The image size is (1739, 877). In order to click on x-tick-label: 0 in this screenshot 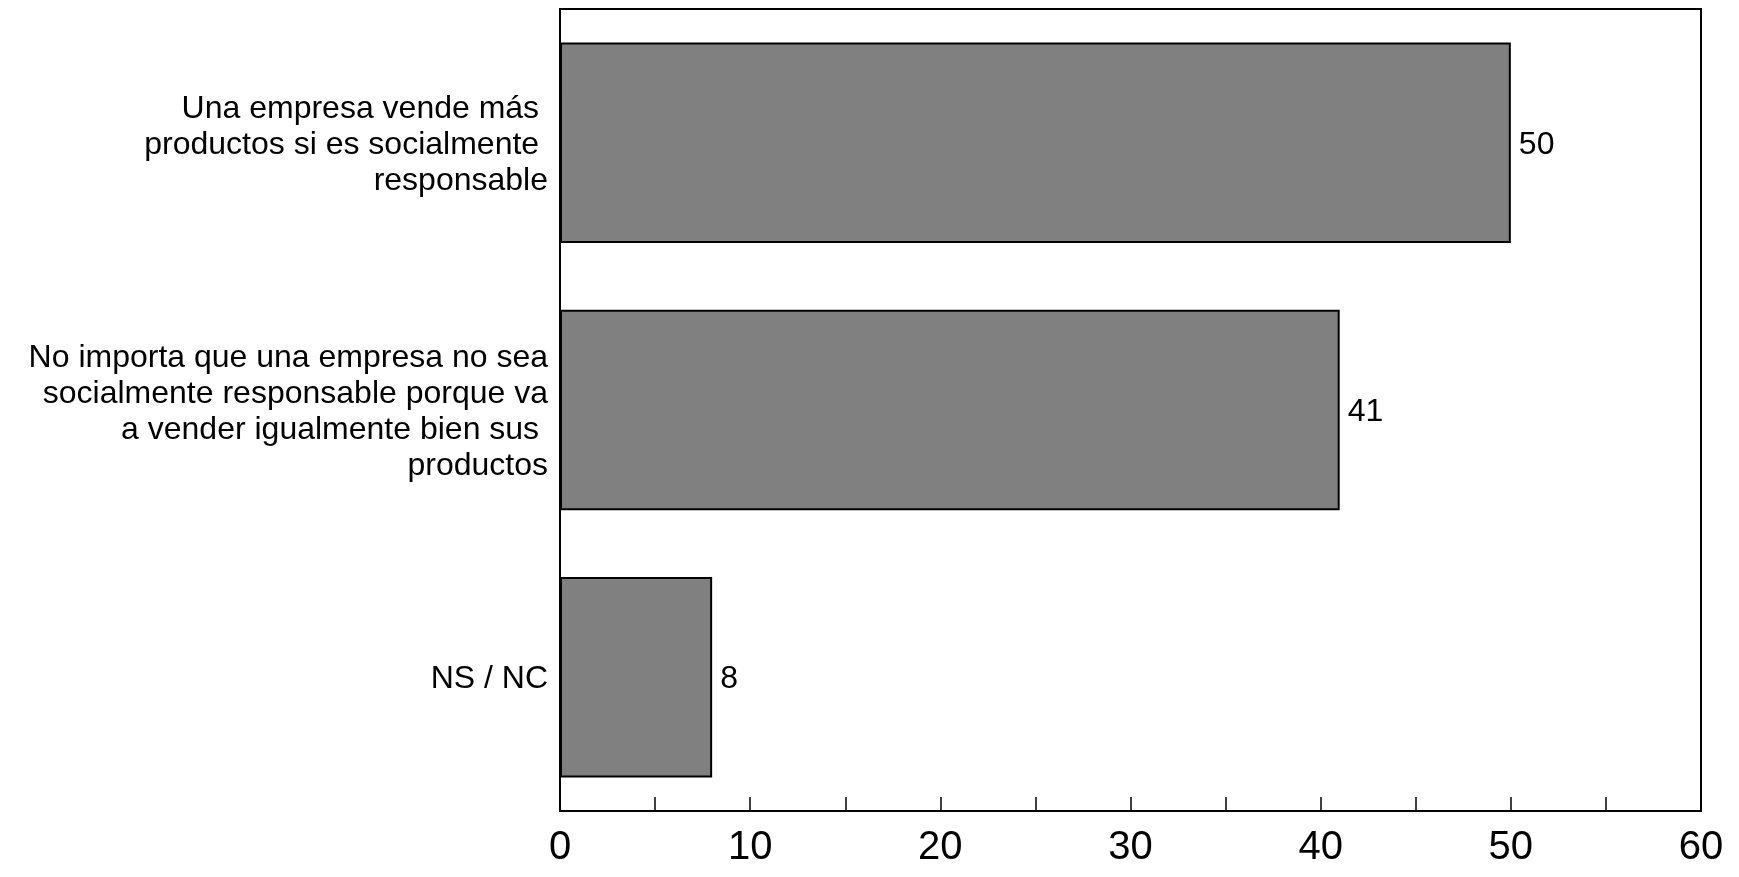, I will do `click(560, 845)`.